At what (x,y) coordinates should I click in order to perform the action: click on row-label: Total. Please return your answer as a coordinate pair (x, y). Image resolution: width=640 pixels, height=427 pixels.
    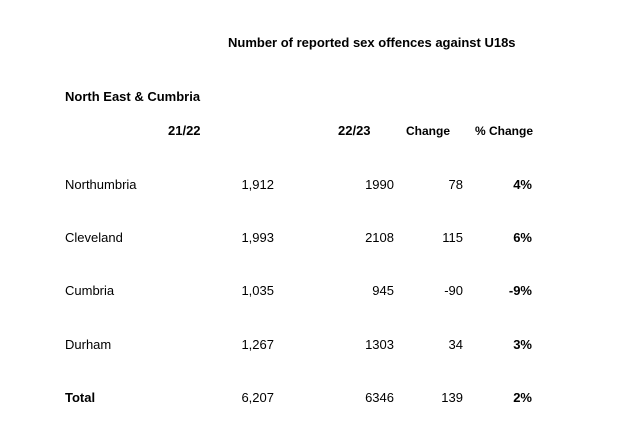
    Looking at the image, I should click on (80, 397).